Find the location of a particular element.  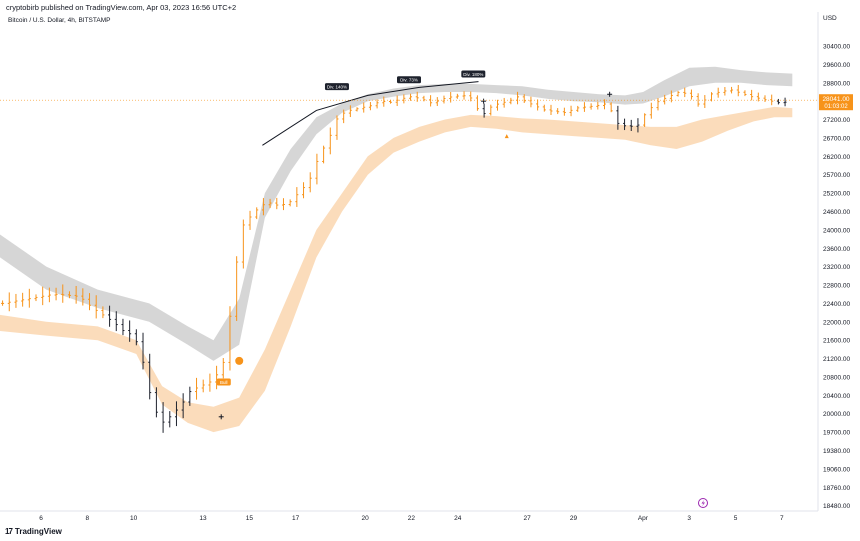

x-tick-label: 24 is located at coordinates (458, 518).